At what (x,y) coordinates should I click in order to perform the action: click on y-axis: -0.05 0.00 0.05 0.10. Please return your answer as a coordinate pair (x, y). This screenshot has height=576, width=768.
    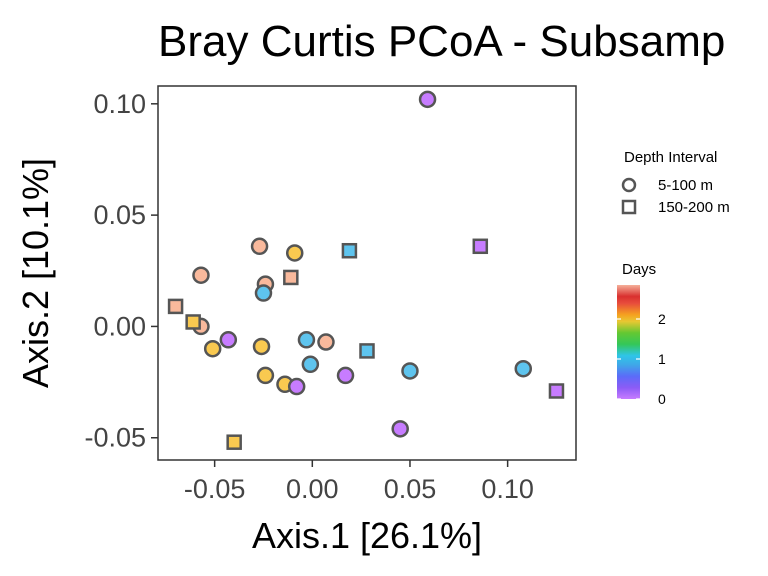
    Looking at the image, I should click on (121, 271).